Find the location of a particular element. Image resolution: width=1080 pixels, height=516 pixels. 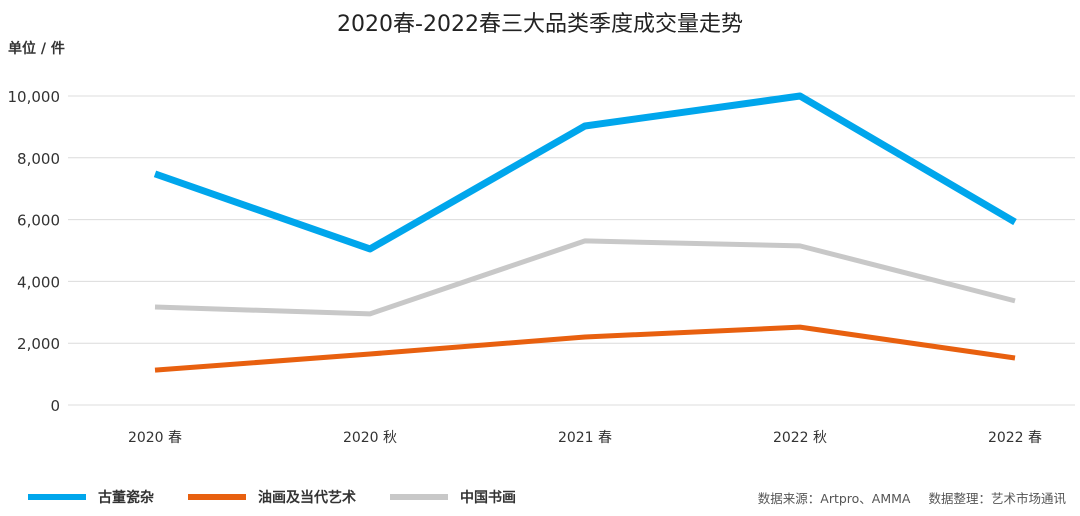

y-tick-label: 6,000 is located at coordinates (38, 221).